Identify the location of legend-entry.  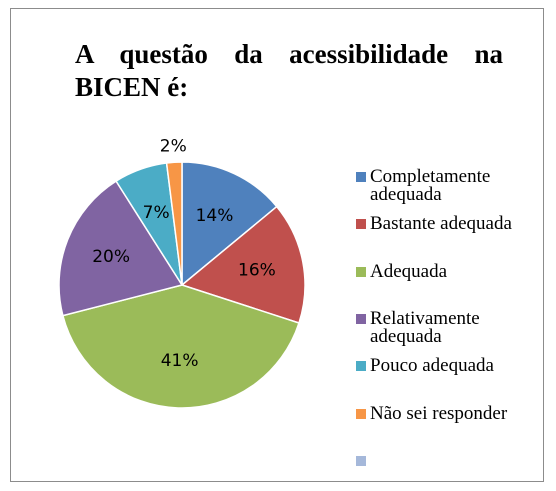
(447, 459).